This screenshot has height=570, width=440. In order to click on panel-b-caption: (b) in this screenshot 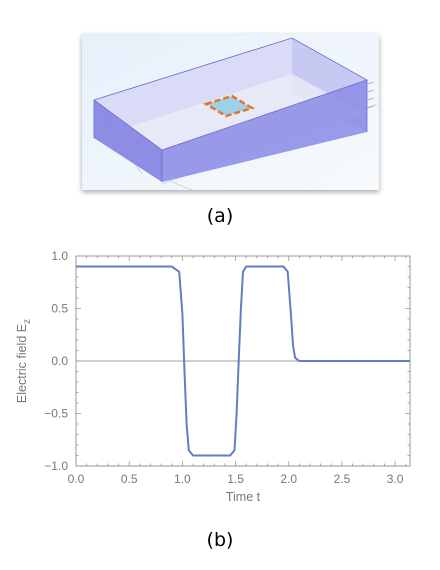, I will do `click(220, 540)`.